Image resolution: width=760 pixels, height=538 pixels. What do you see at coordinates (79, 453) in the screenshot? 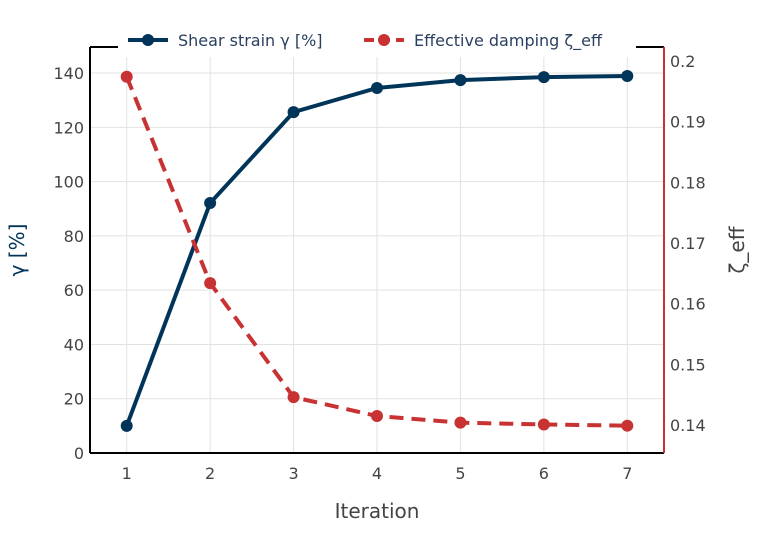
I see `y-tick-label: 0` at bounding box center [79, 453].